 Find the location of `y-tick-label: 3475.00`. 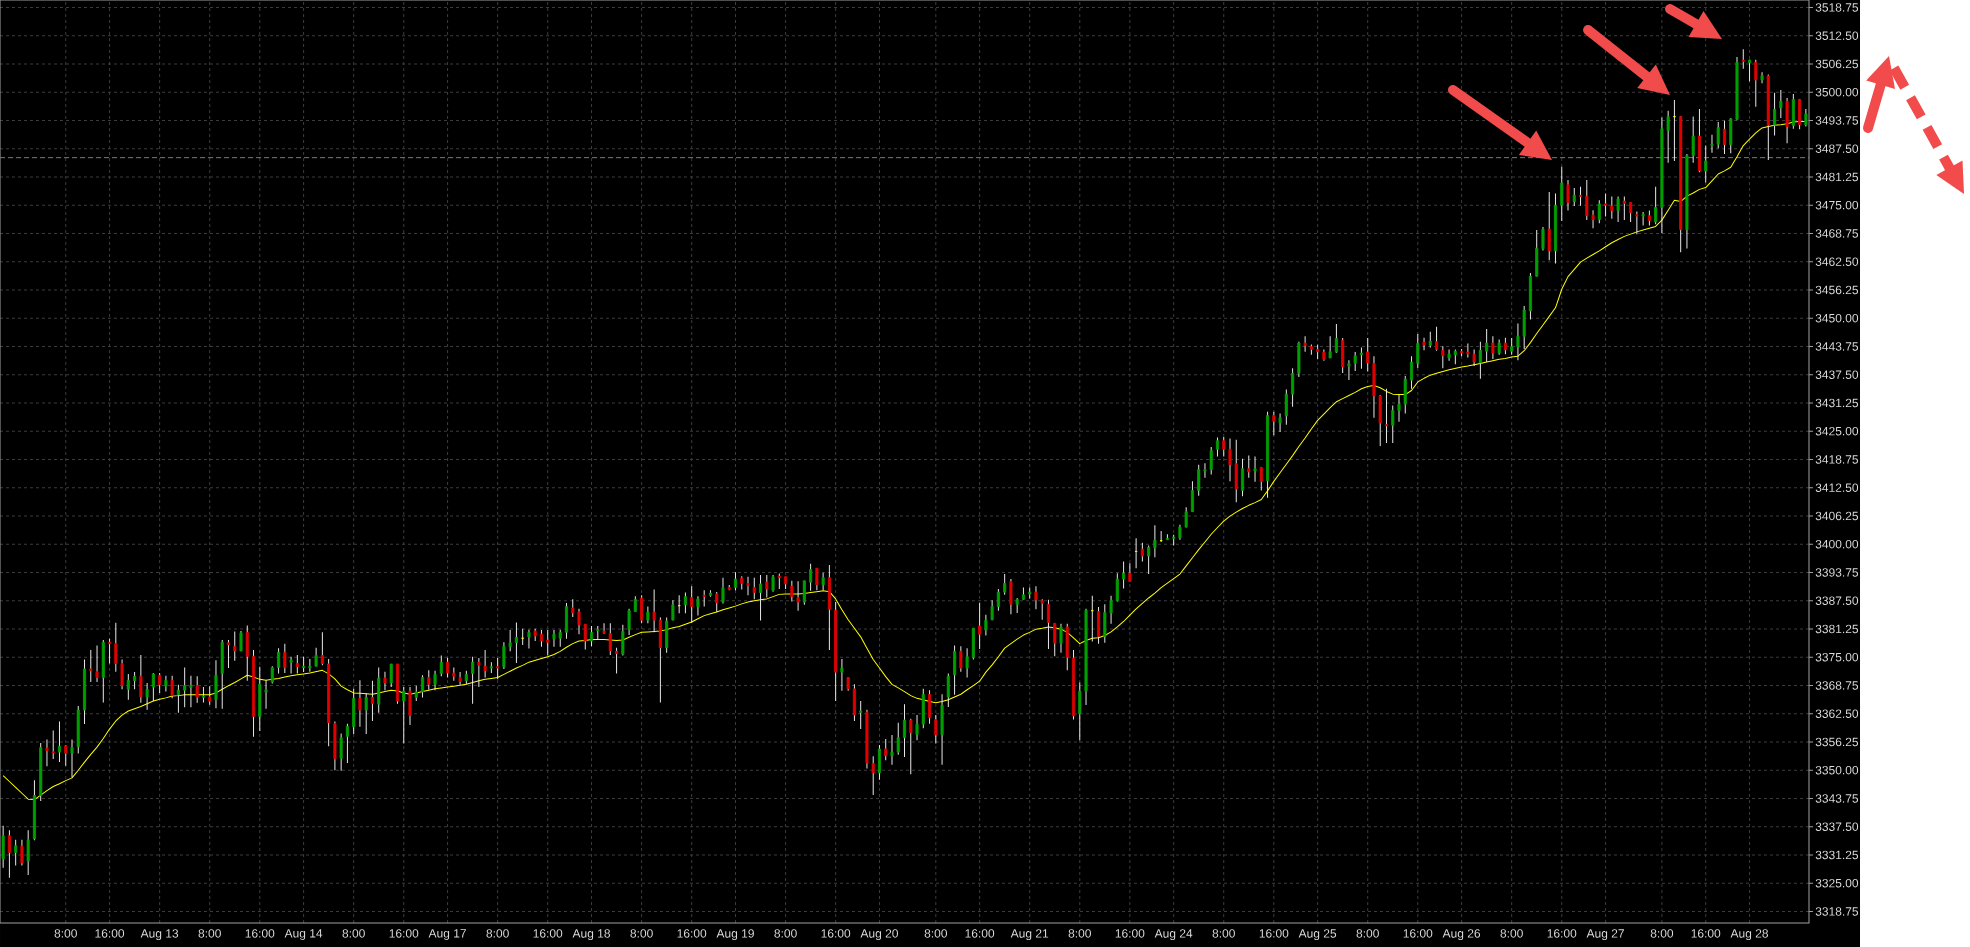

y-tick-label: 3475.00 is located at coordinates (1837, 205).